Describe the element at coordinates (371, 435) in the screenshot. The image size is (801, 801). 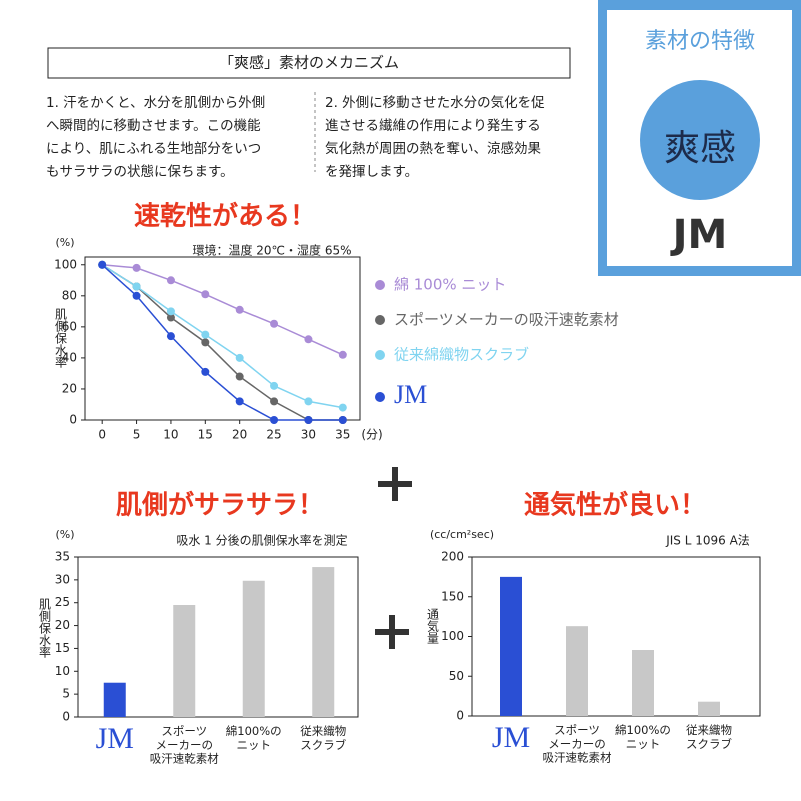
I see `x-unit: (分)` at that location.